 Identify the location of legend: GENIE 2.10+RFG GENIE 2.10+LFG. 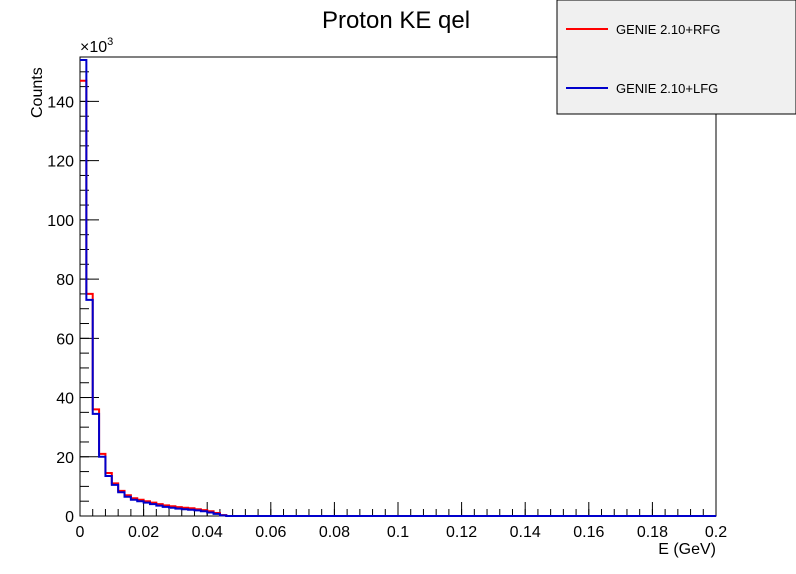
(676, 57).